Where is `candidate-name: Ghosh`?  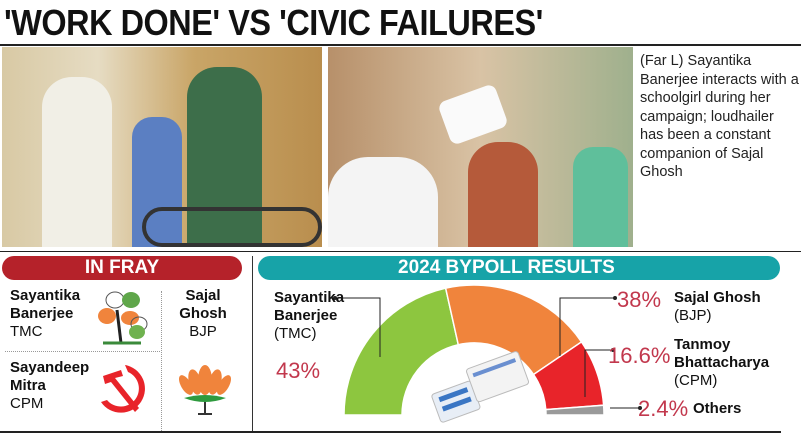
candidate-name: Ghosh is located at coordinates (203, 313).